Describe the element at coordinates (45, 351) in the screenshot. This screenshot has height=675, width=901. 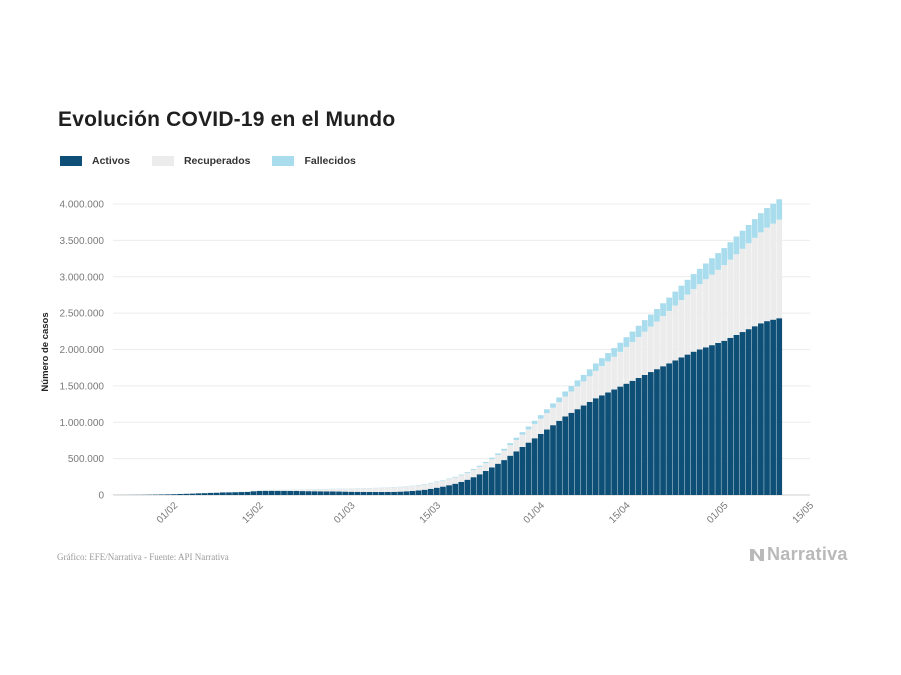
I see `y-axis-label: Número de casos` at that location.